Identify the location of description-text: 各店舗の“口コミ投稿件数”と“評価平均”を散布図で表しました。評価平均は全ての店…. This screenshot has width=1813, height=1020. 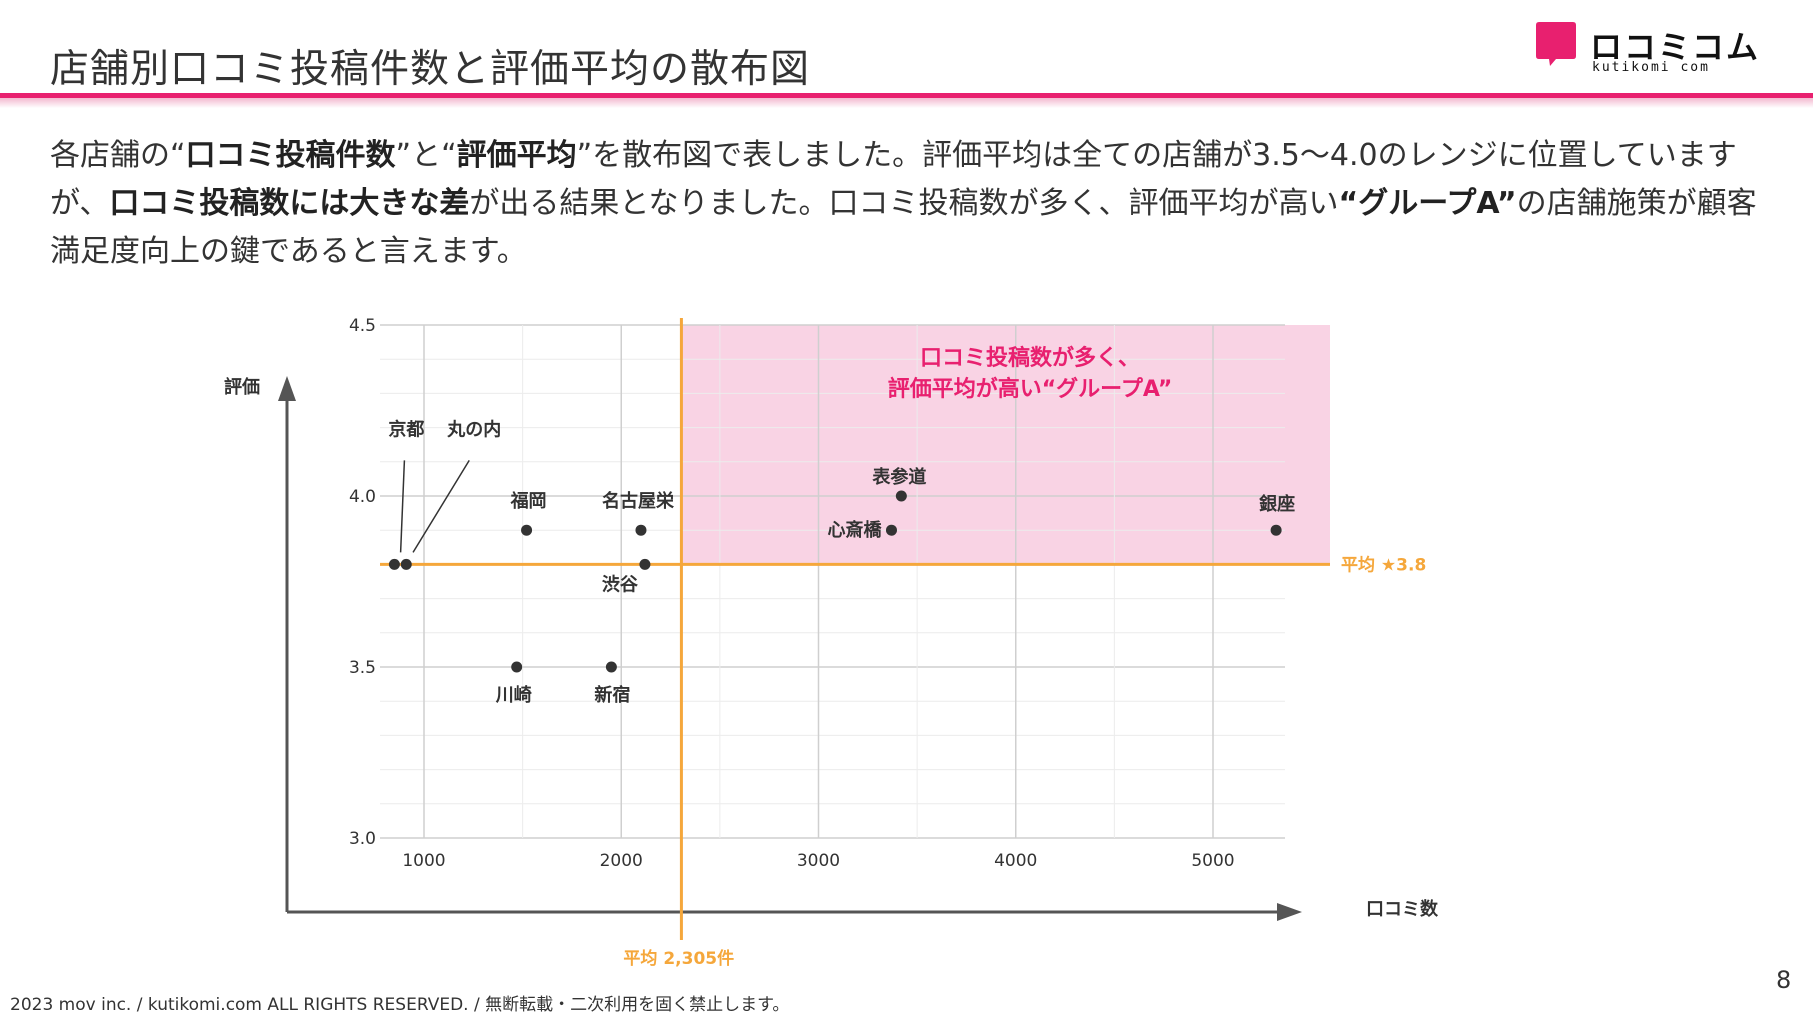
(910, 204).